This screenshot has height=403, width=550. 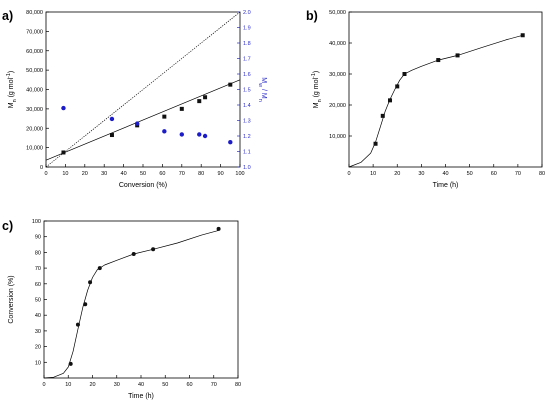 I want to click on y-tick-label: 20, so click(x=38, y=348).